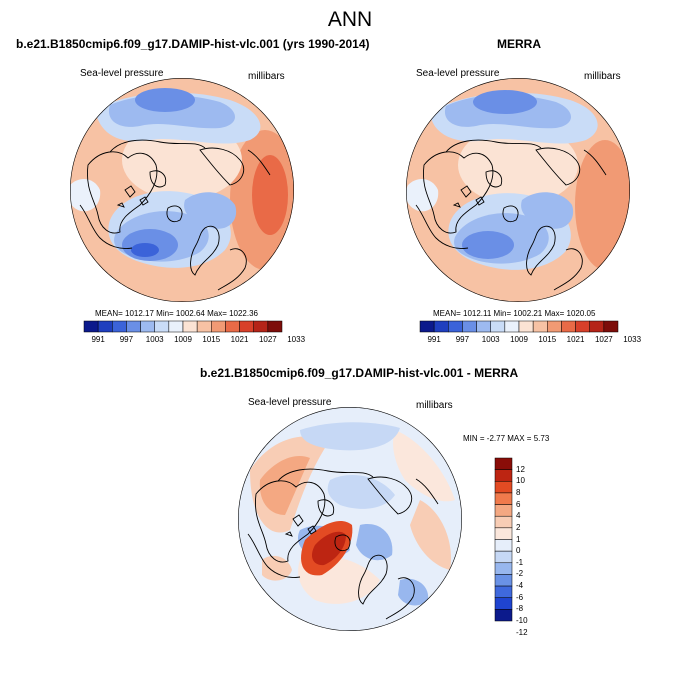 The image size is (700, 700). What do you see at coordinates (602, 76) in the screenshot?
I see `panel-2-units-label: millibars` at bounding box center [602, 76].